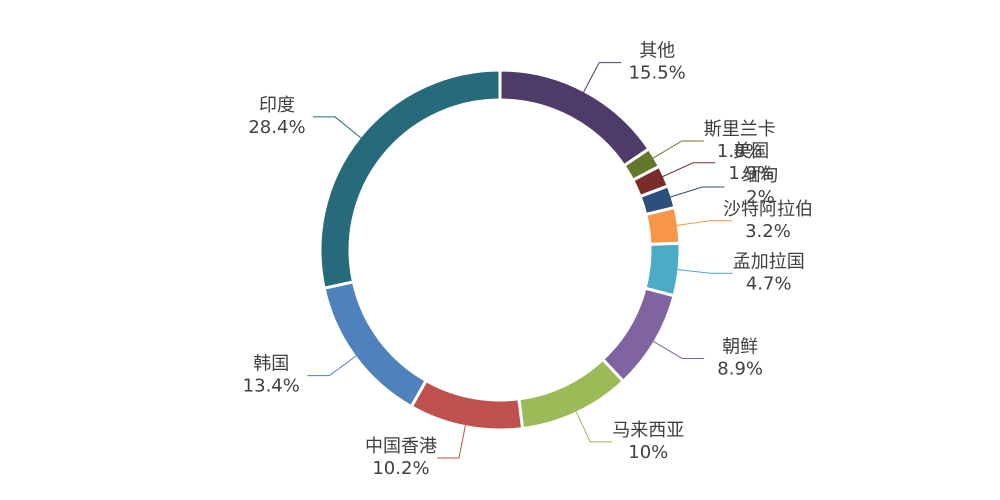 This screenshot has height=500, width=1000. Describe the element at coordinates (760, 175) in the screenshot. I see `data-label-name: 缅甸` at that location.